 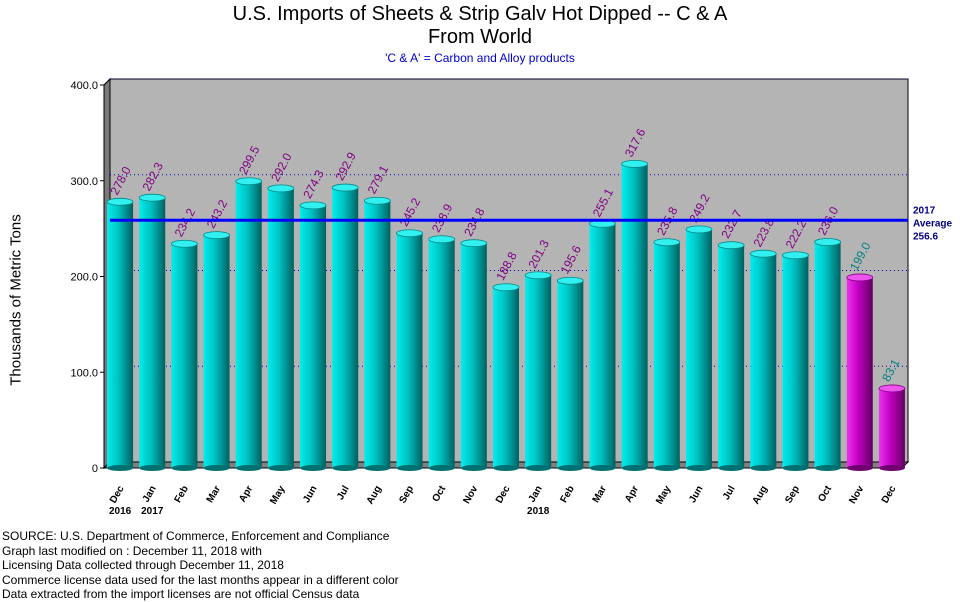 What do you see at coordinates (150, 494) in the screenshot?
I see `x-tick-label: Jan` at bounding box center [150, 494].